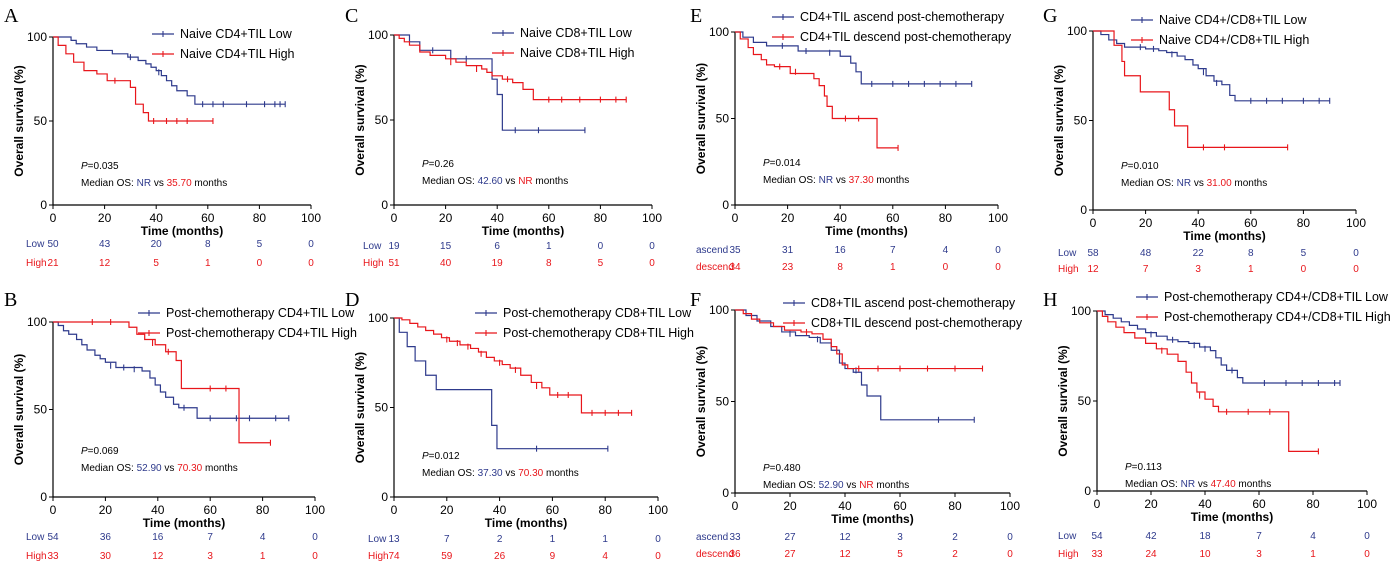 This screenshot has width=1392, height=575. Describe the element at coordinates (841, 250) in the screenshot. I see `risk-count: 16` at that location.